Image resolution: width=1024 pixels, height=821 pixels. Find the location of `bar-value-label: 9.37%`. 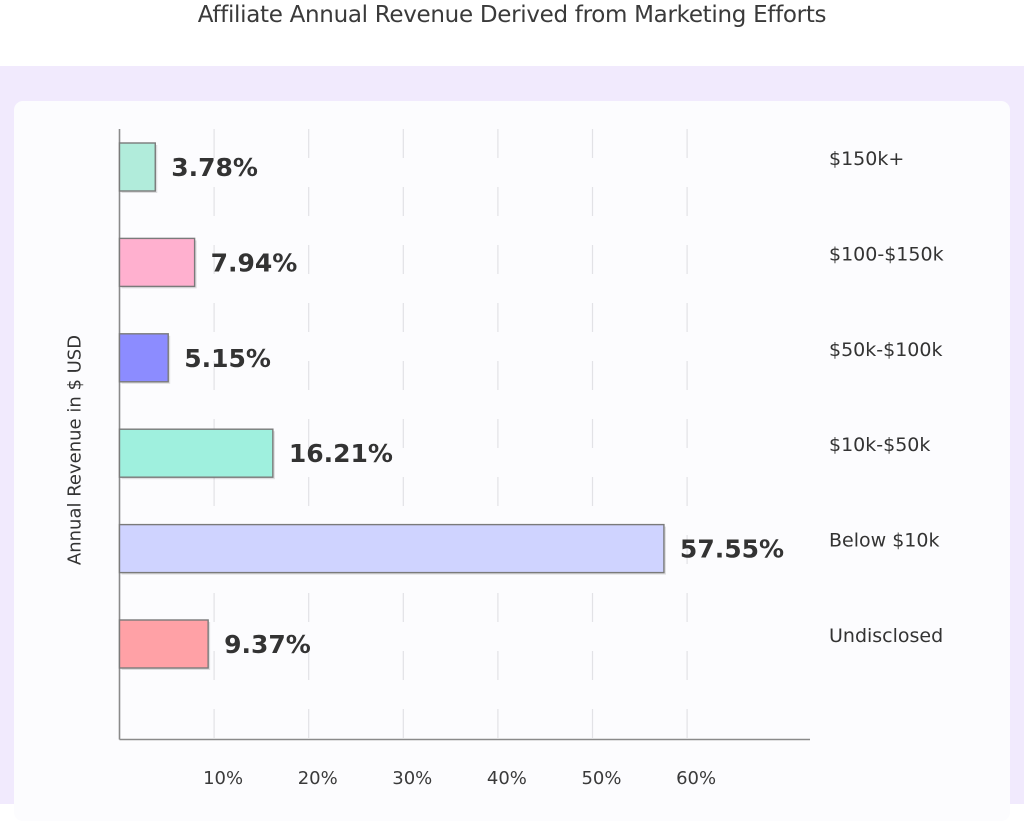

bar-value-label: 9.37% is located at coordinates (267, 644).